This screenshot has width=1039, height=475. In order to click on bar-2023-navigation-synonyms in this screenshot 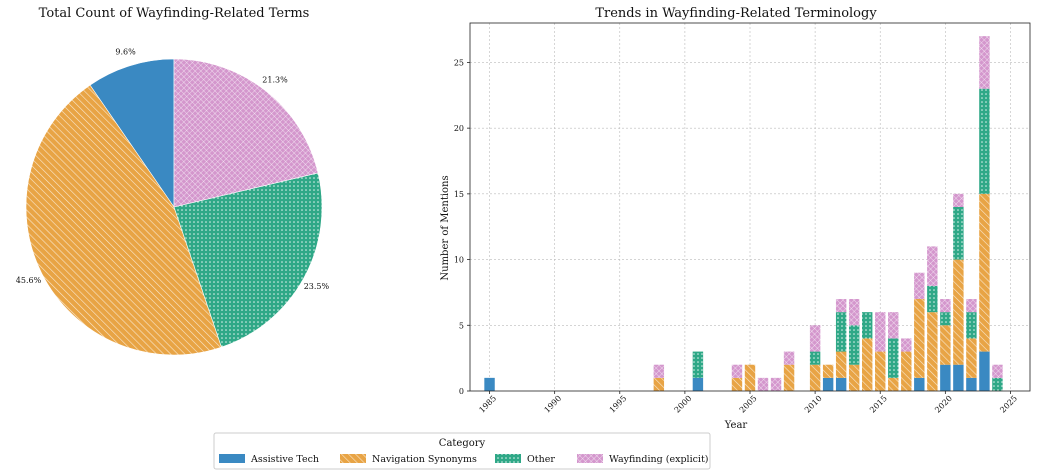, I will do `click(984, 272)`.